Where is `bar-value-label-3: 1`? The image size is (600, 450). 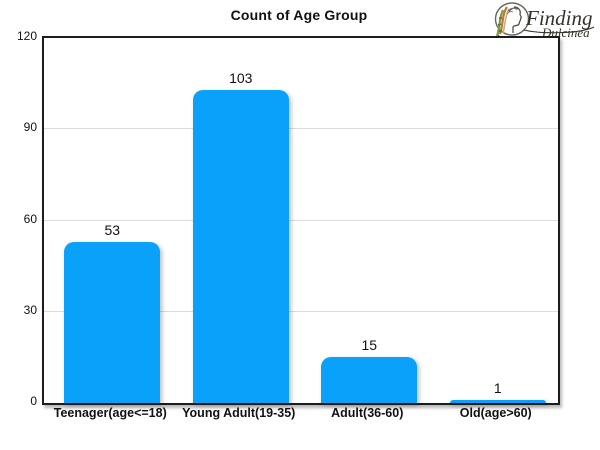
bar-value-label-3: 1 is located at coordinates (497, 387).